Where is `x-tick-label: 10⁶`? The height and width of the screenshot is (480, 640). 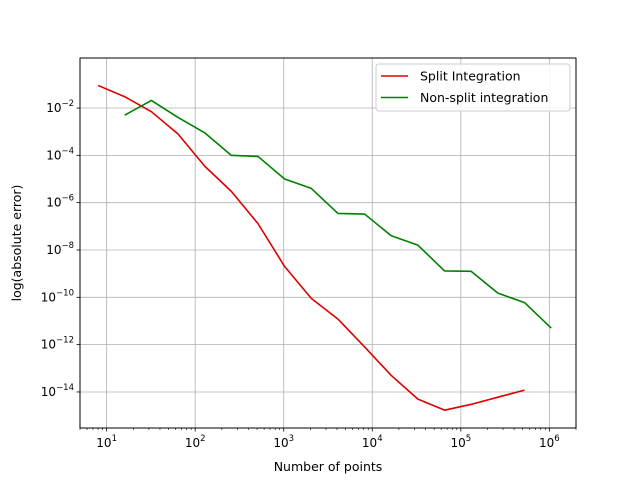
x-tick-label: 10⁶ is located at coordinates (549, 442).